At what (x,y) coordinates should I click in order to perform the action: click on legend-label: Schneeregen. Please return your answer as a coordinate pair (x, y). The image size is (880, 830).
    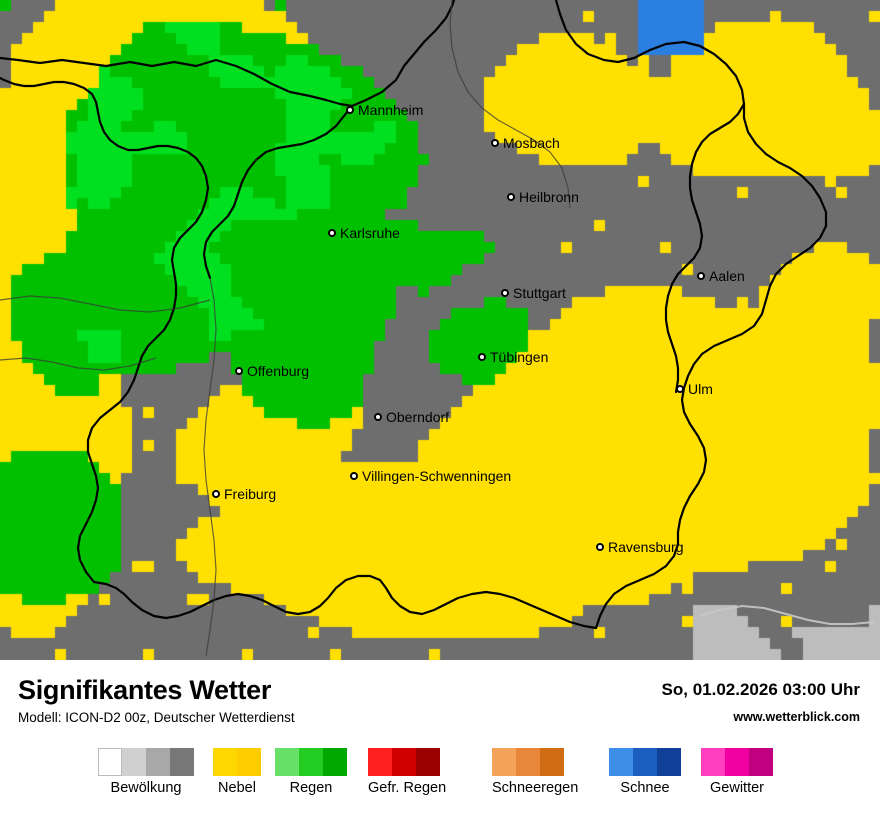
    Looking at the image, I should click on (535, 788).